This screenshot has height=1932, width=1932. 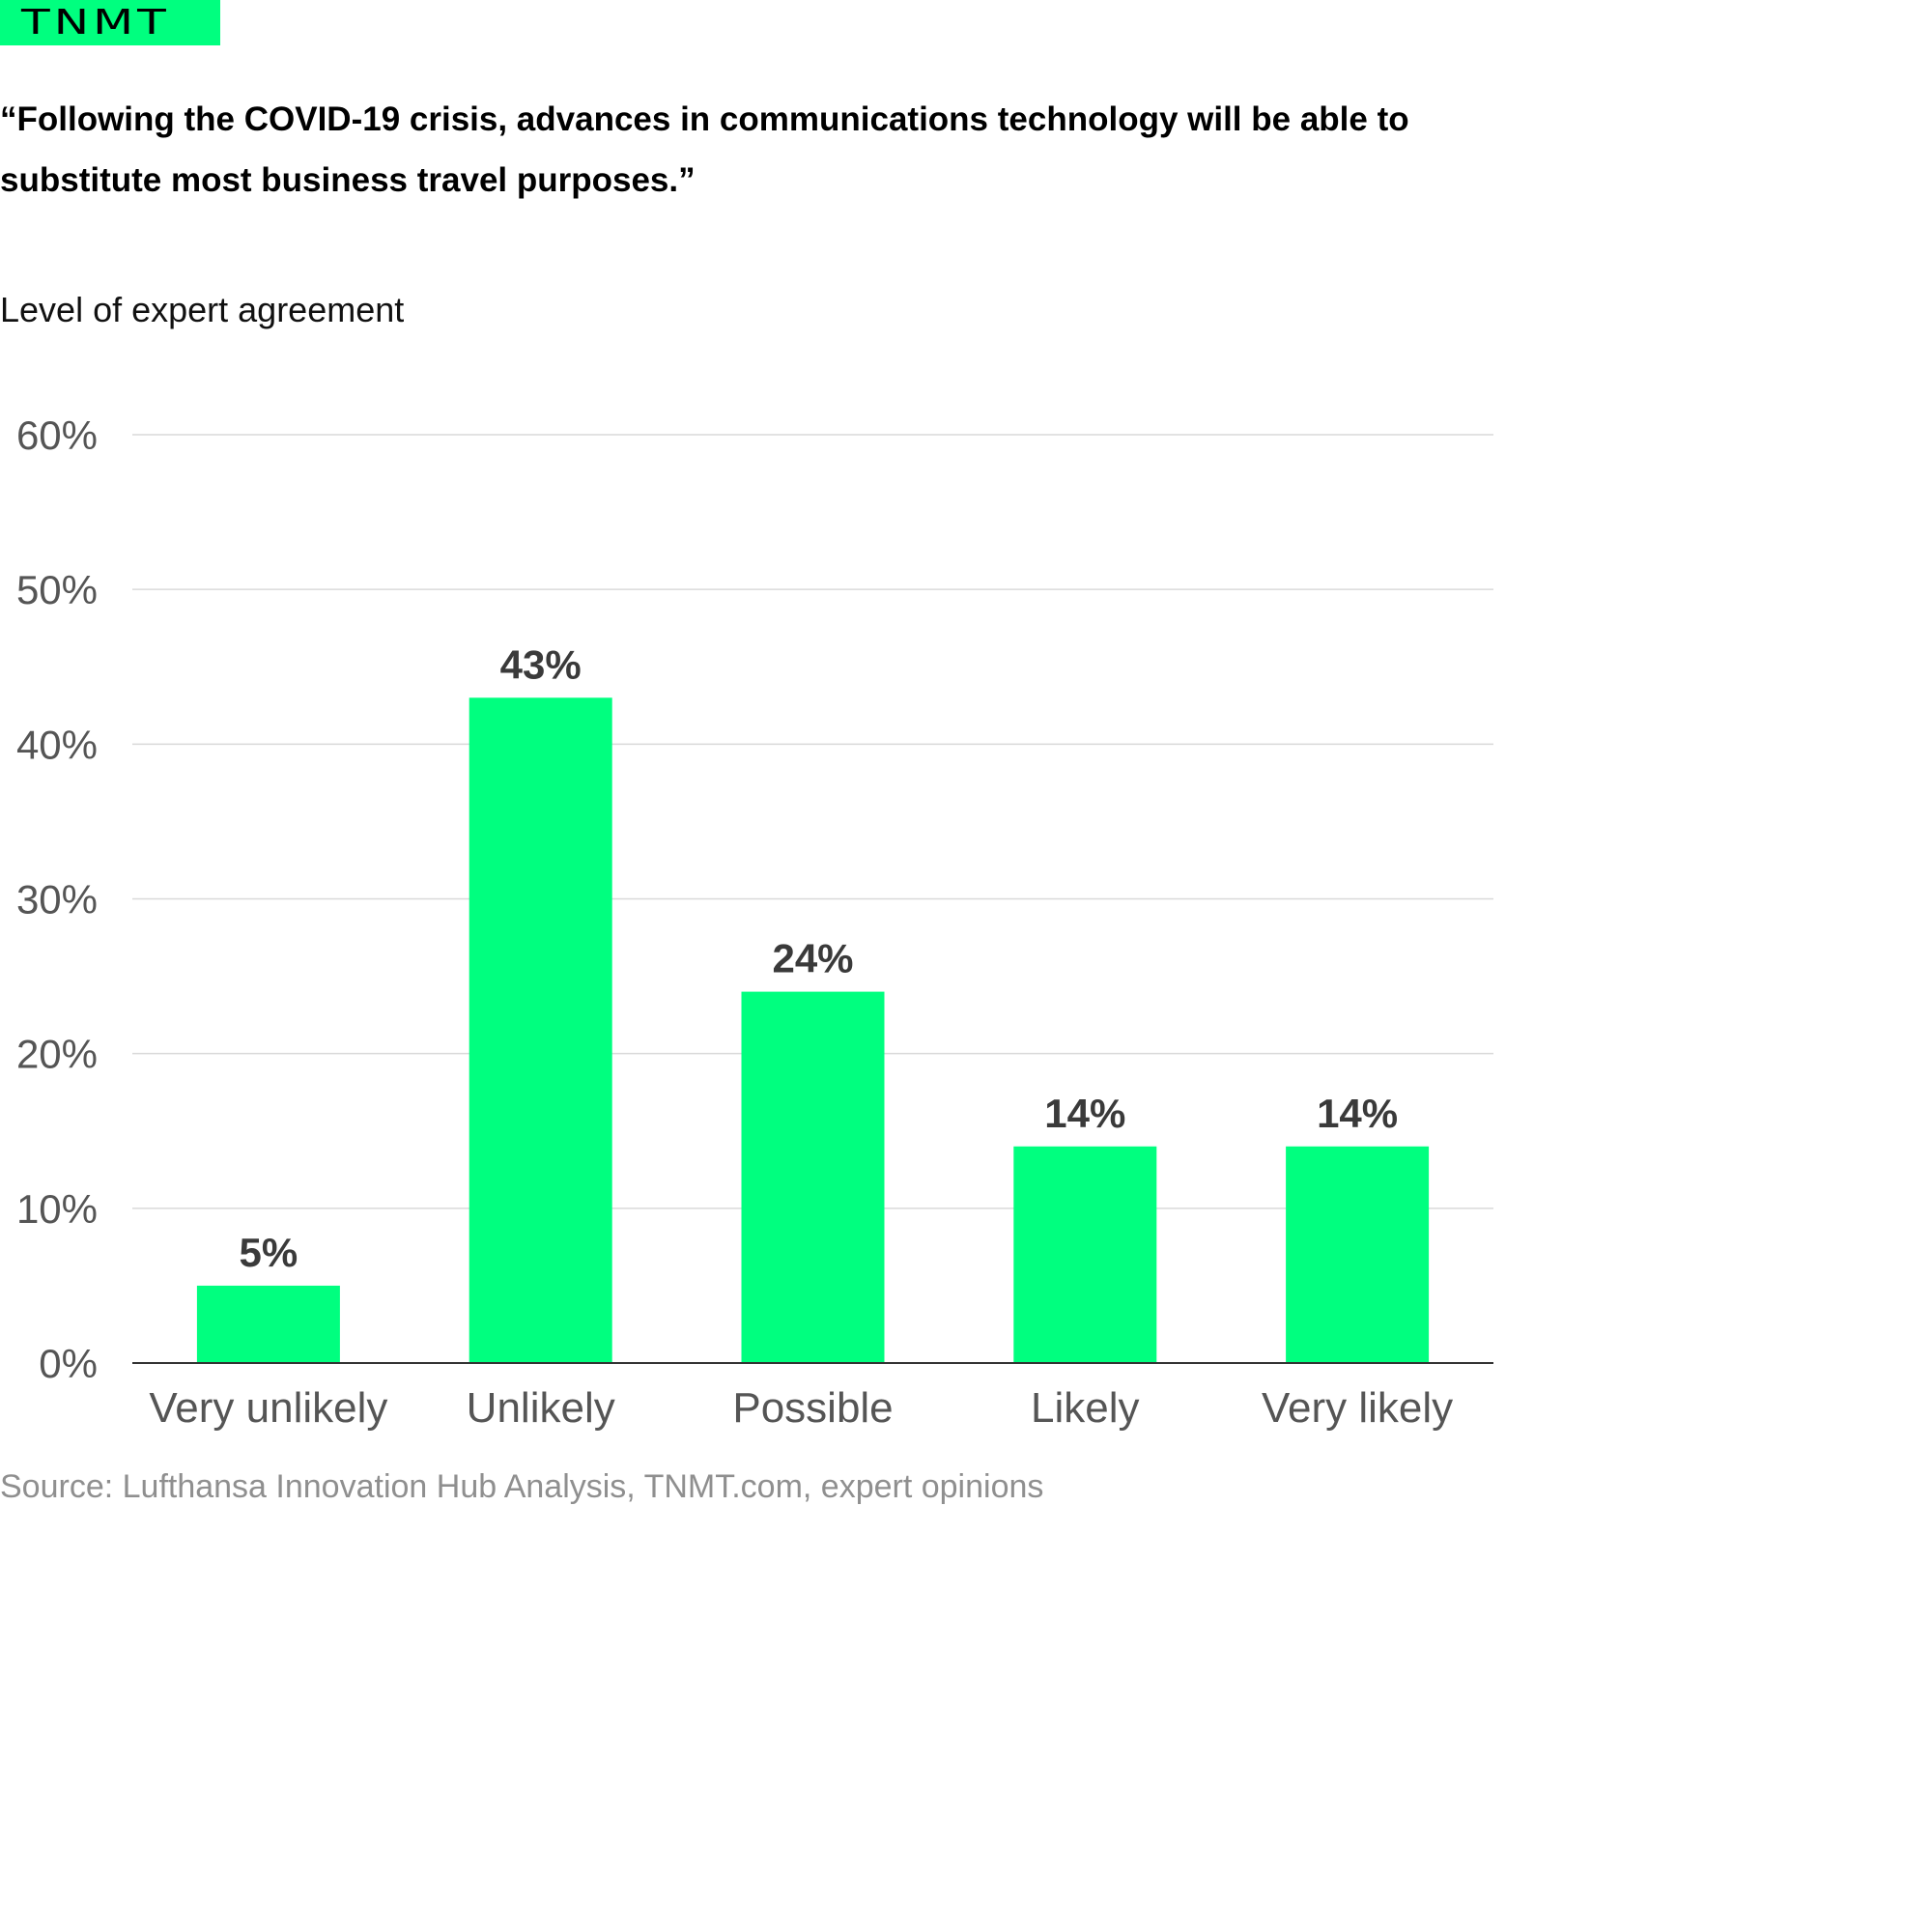 I want to click on y-tick-label: 20%, so click(x=57, y=1054).